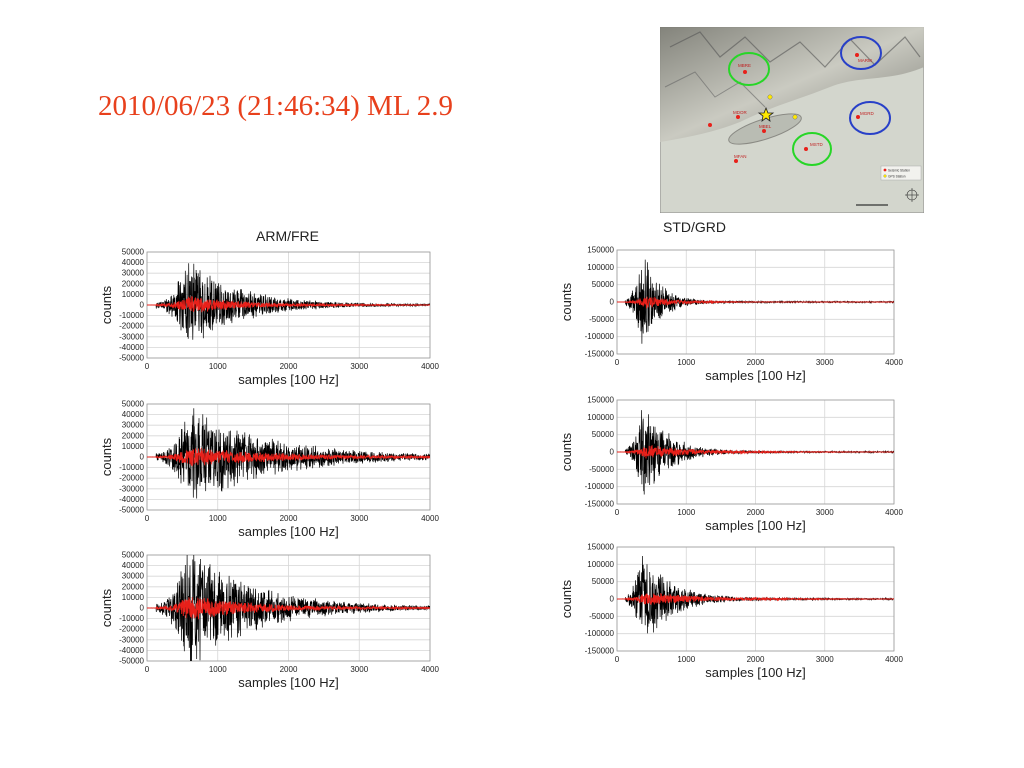  Describe the element at coordinates (740, 156) in the screenshot. I see `map-label: MFAN` at that location.